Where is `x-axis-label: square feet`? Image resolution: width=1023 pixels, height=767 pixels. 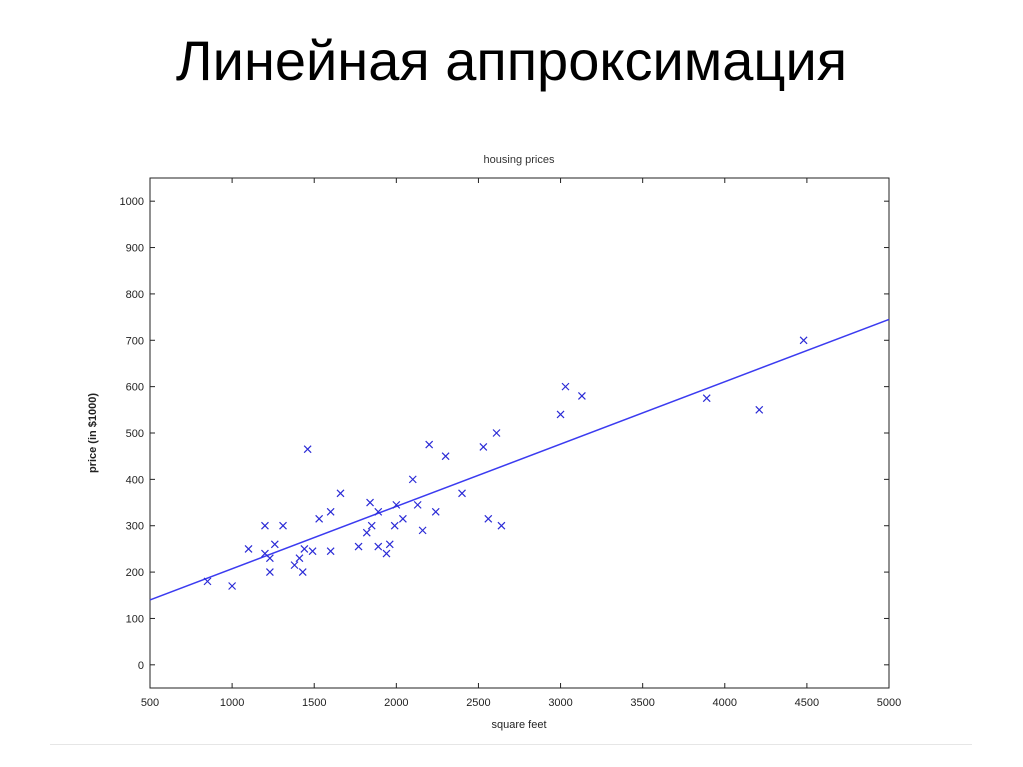
x-axis-label: square feet is located at coordinates (518, 725).